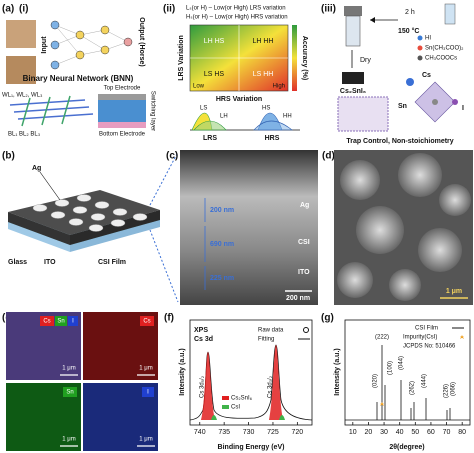 The width and height of the screenshot is (474, 453). I want to click on x-tick-label: 60, so click(431, 432).